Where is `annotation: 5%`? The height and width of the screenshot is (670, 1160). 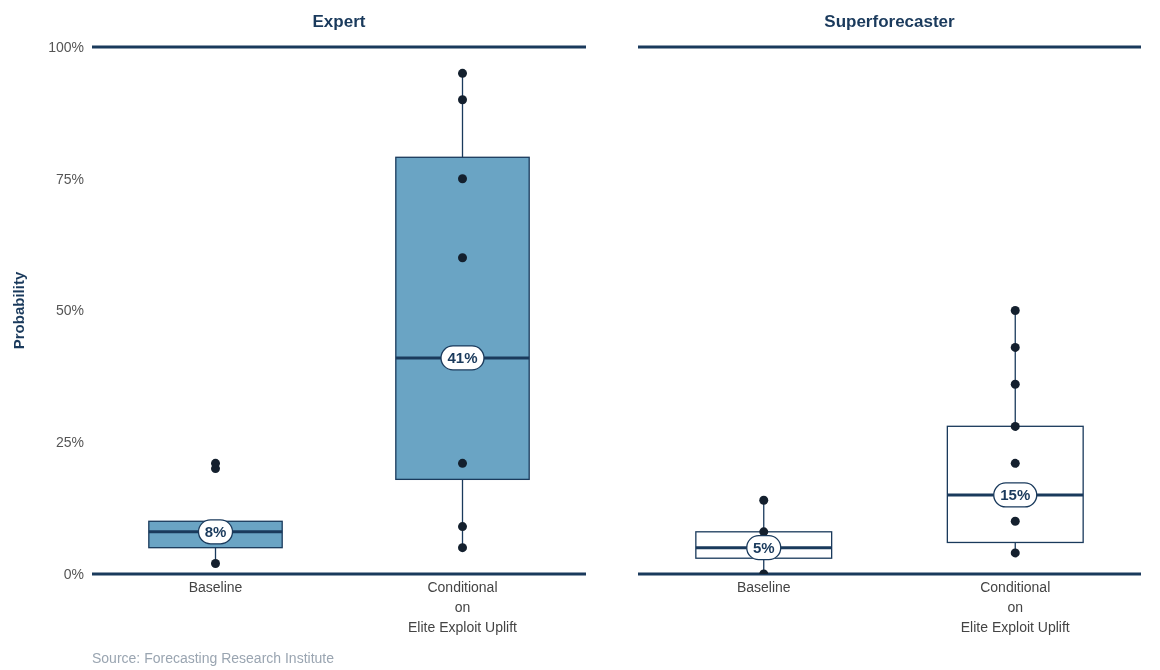
annotation: 5% is located at coordinates (763, 547).